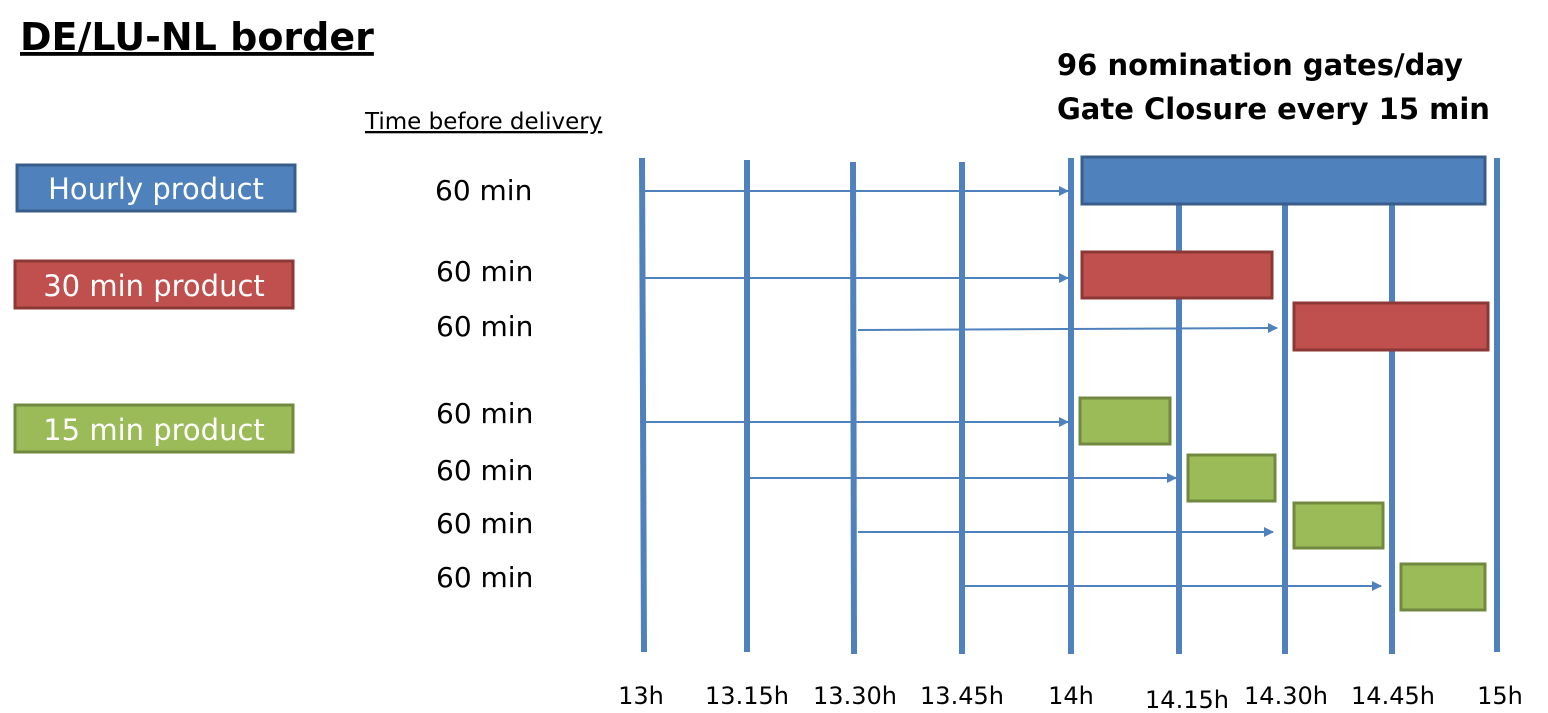 The height and width of the screenshot is (713, 1548). I want to click on header-line: 96 nomination gates/day, so click(1260, 65).